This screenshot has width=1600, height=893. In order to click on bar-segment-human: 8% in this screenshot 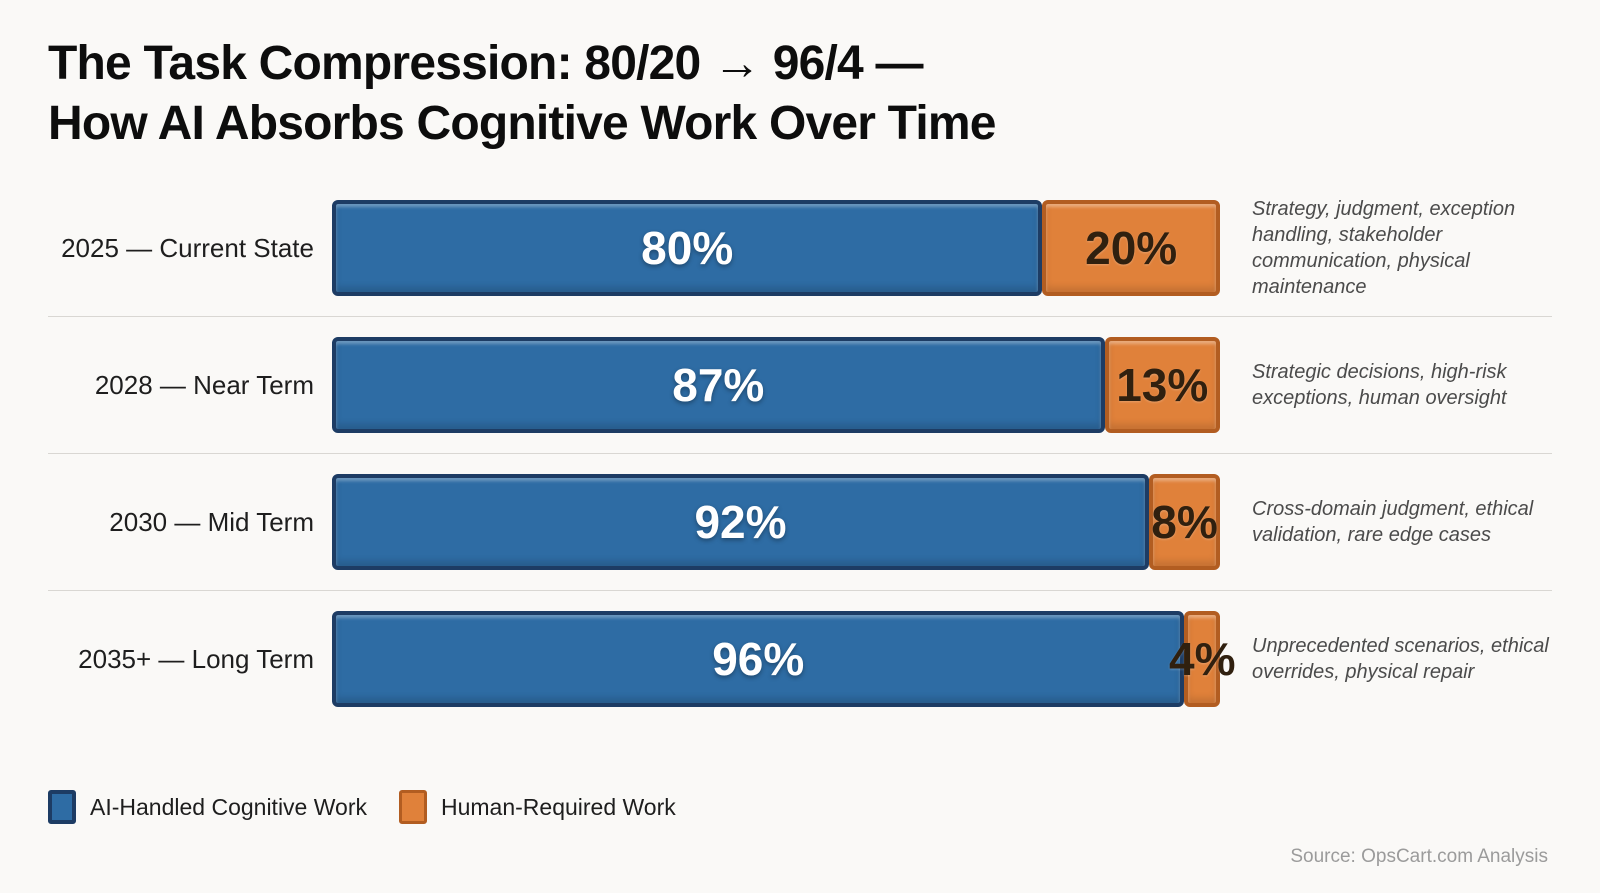, I will do `click(1184, 522)`.